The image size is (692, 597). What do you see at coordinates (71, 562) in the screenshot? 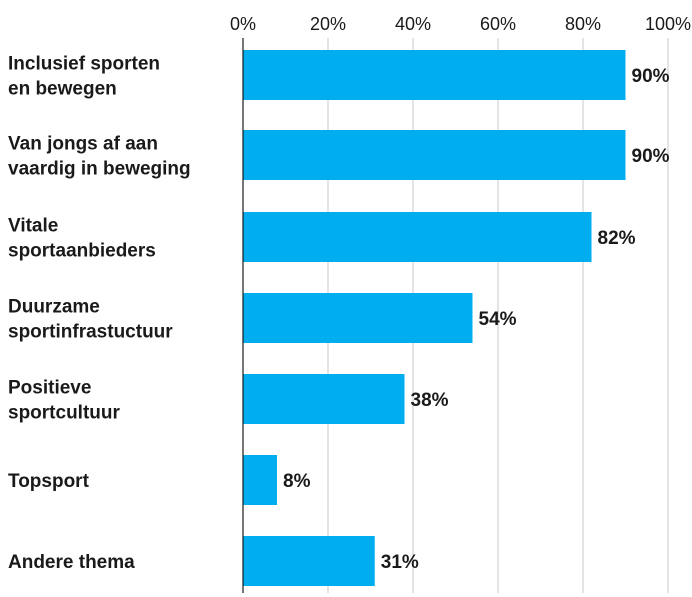
I see `category-label-6: Andere thema` at bounding box center [71, 562].